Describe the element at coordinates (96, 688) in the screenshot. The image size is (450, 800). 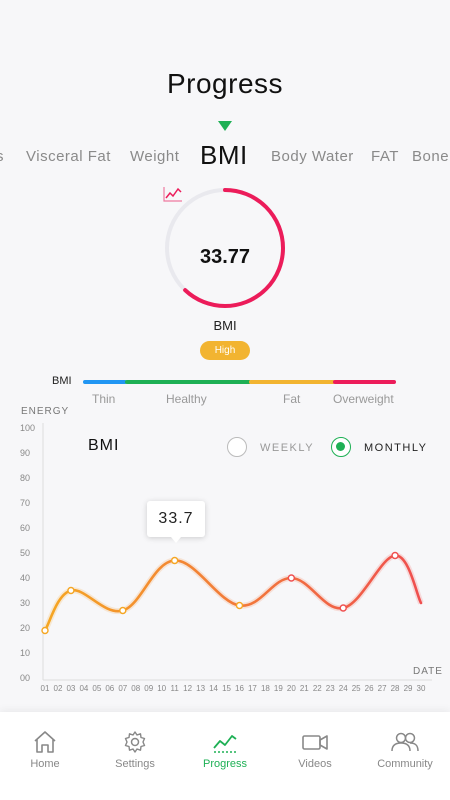
I see `x-tick-label: 05` at that location.